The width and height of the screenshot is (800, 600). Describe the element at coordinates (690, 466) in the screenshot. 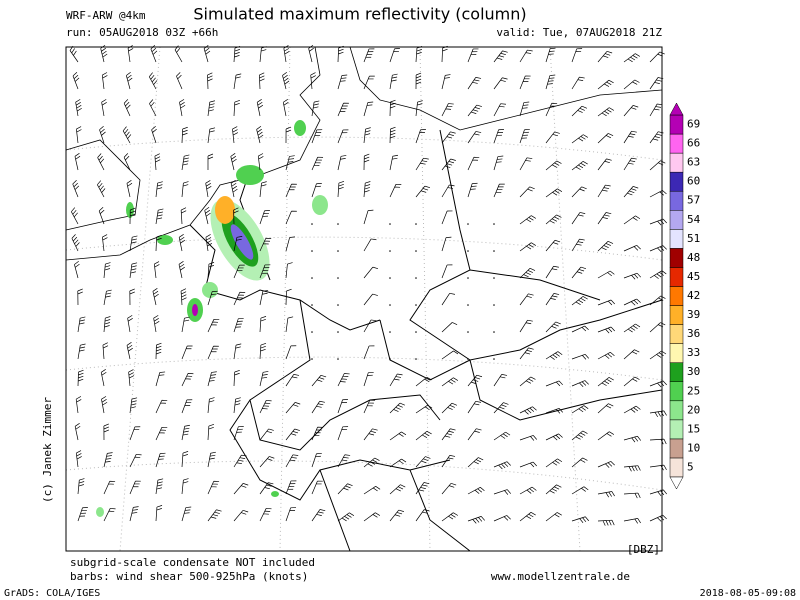

I see `colorbar-label: 5` at that location.